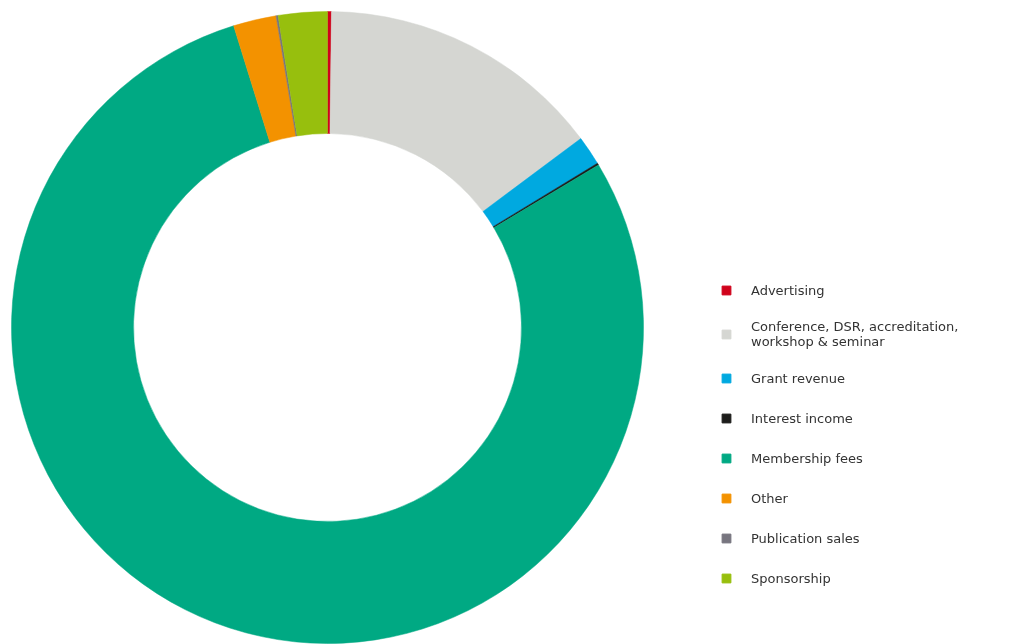 The height and width of the screenshot is (644, 1032). What do you see at coordinates (802, 418) in the screenshot?
I see `legend-label: Interest income` at bounding box center [802, 418].